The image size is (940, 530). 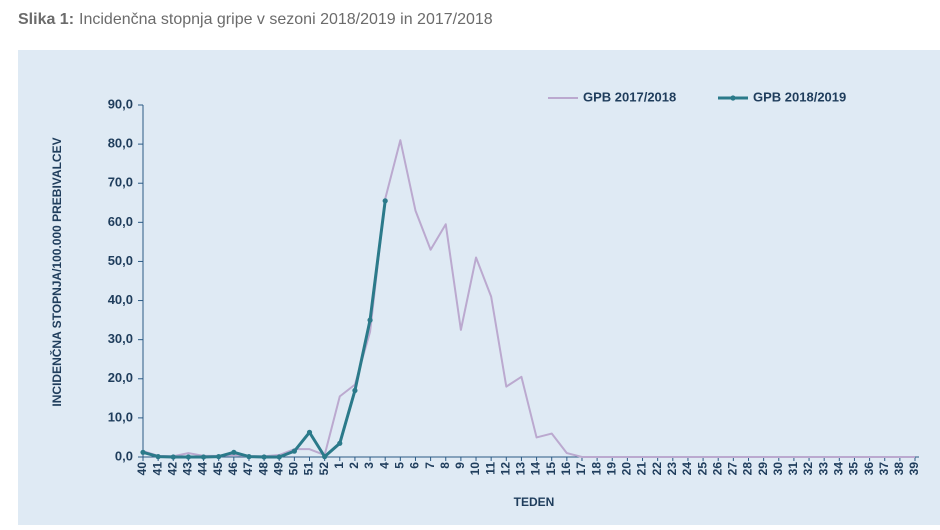 I want to click on x-tick-label: 26, so click(x=717, y=469).